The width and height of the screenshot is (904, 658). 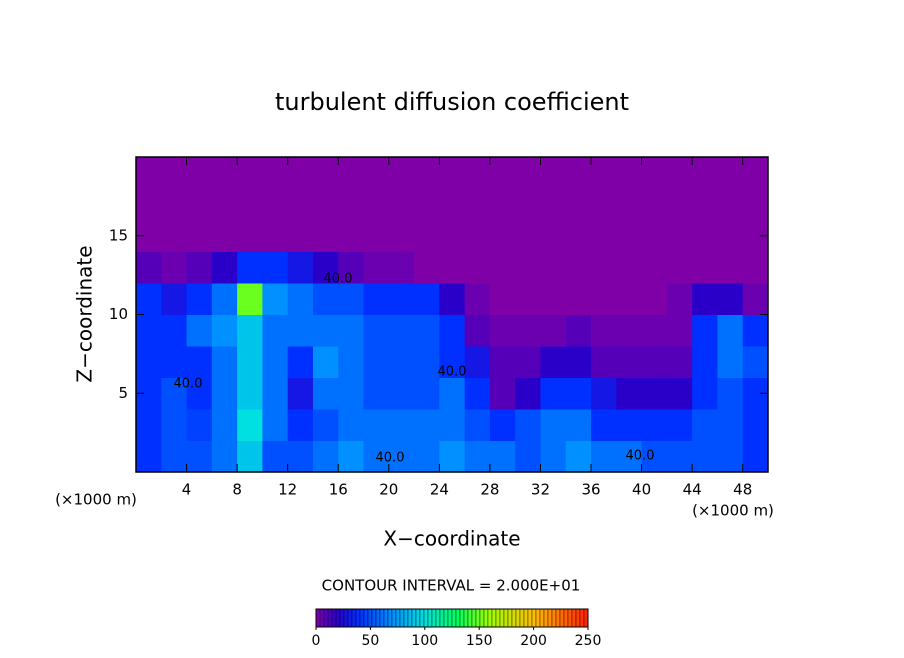 What do you see at coordinates (439, 490) in the screenshot?
I see `x-tick-label: 24` at bounding box center [439, 490].